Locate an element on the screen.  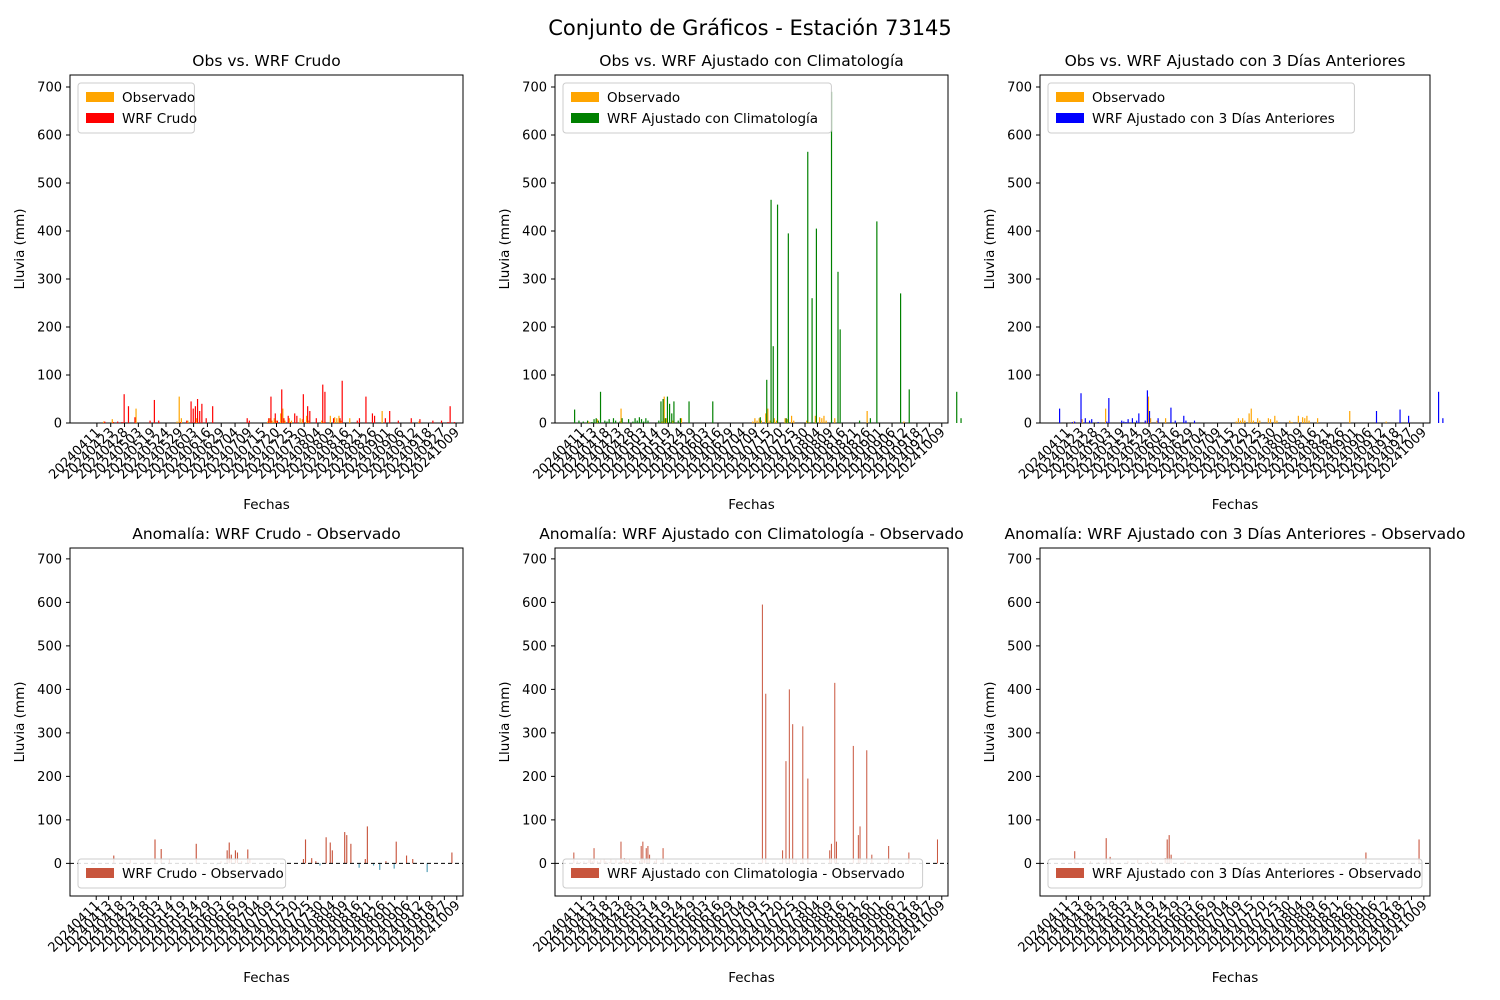
legend-box is located at coordinates (743, 873).